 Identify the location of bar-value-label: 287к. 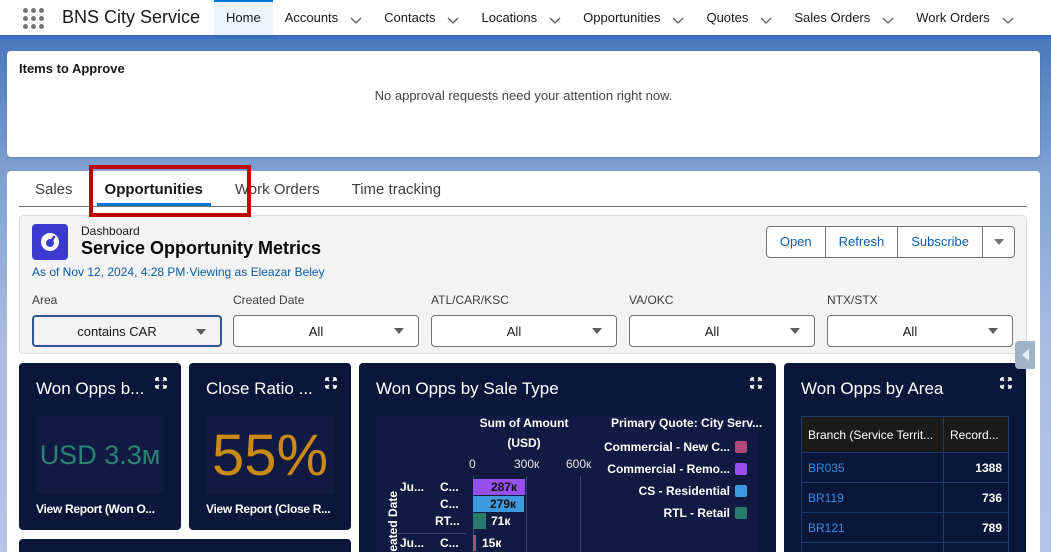
(504, 487).